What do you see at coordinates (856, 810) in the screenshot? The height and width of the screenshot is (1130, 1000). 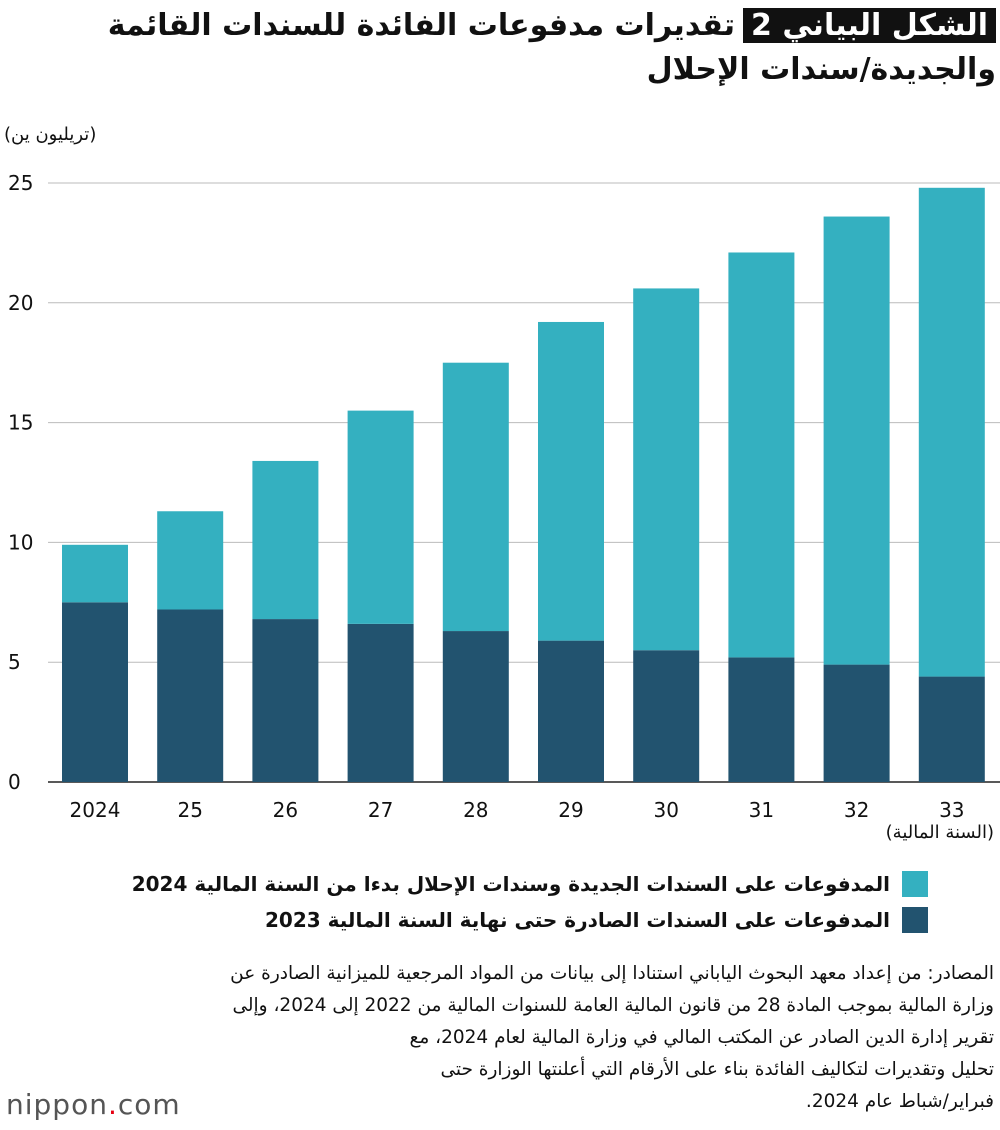 I see `x-tick-label: 32` at bounding box center [856, 810].